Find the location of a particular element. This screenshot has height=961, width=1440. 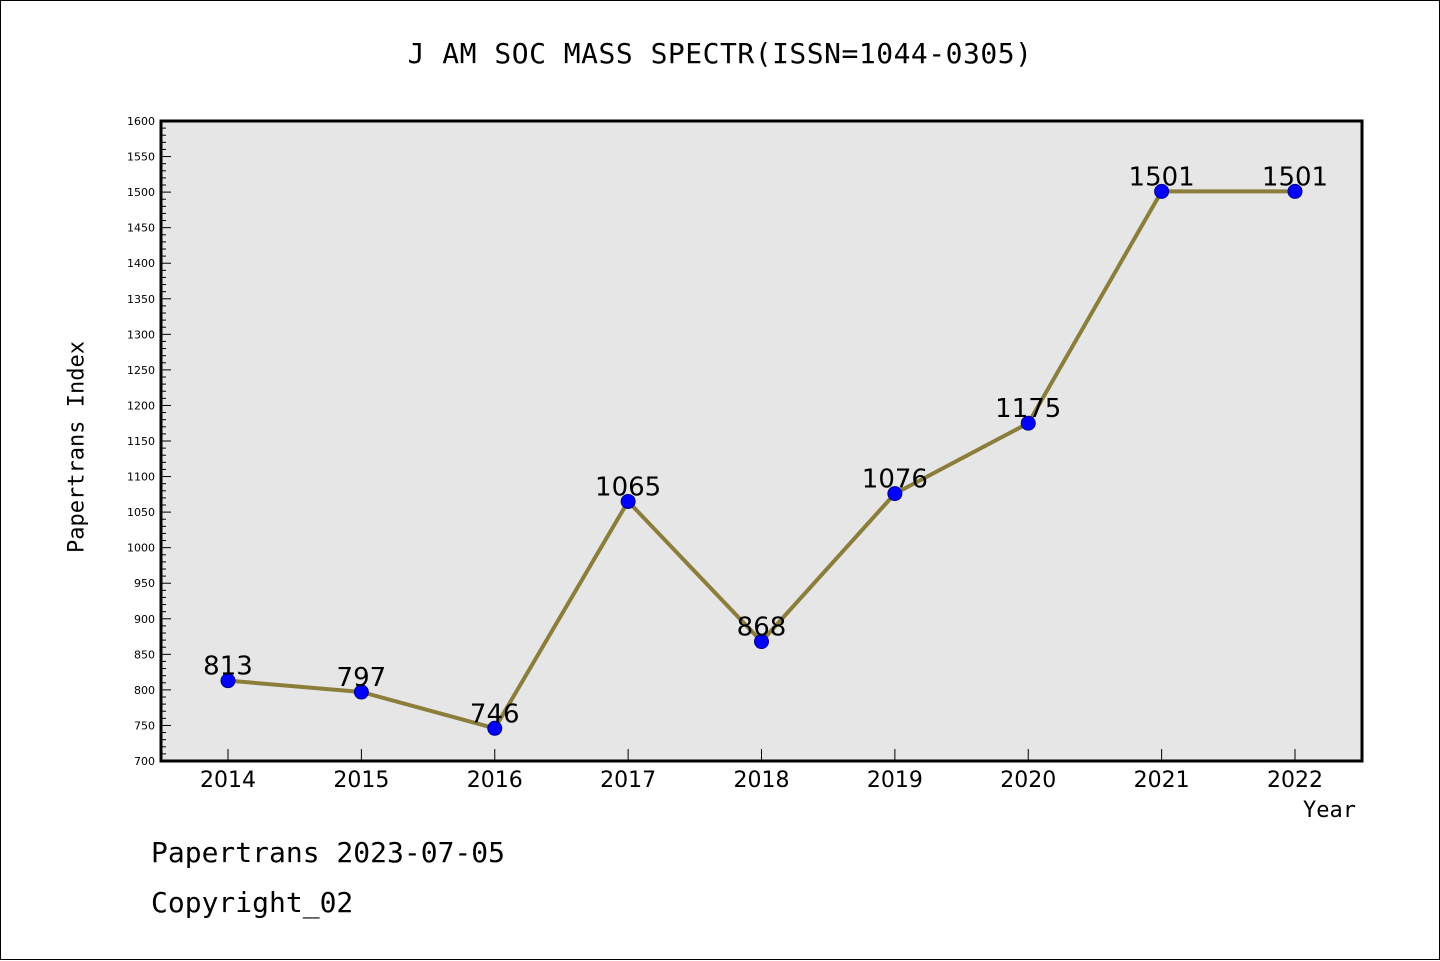

footer-source: Papertrans 2023-07-05 is located at coordinates (328, 852).